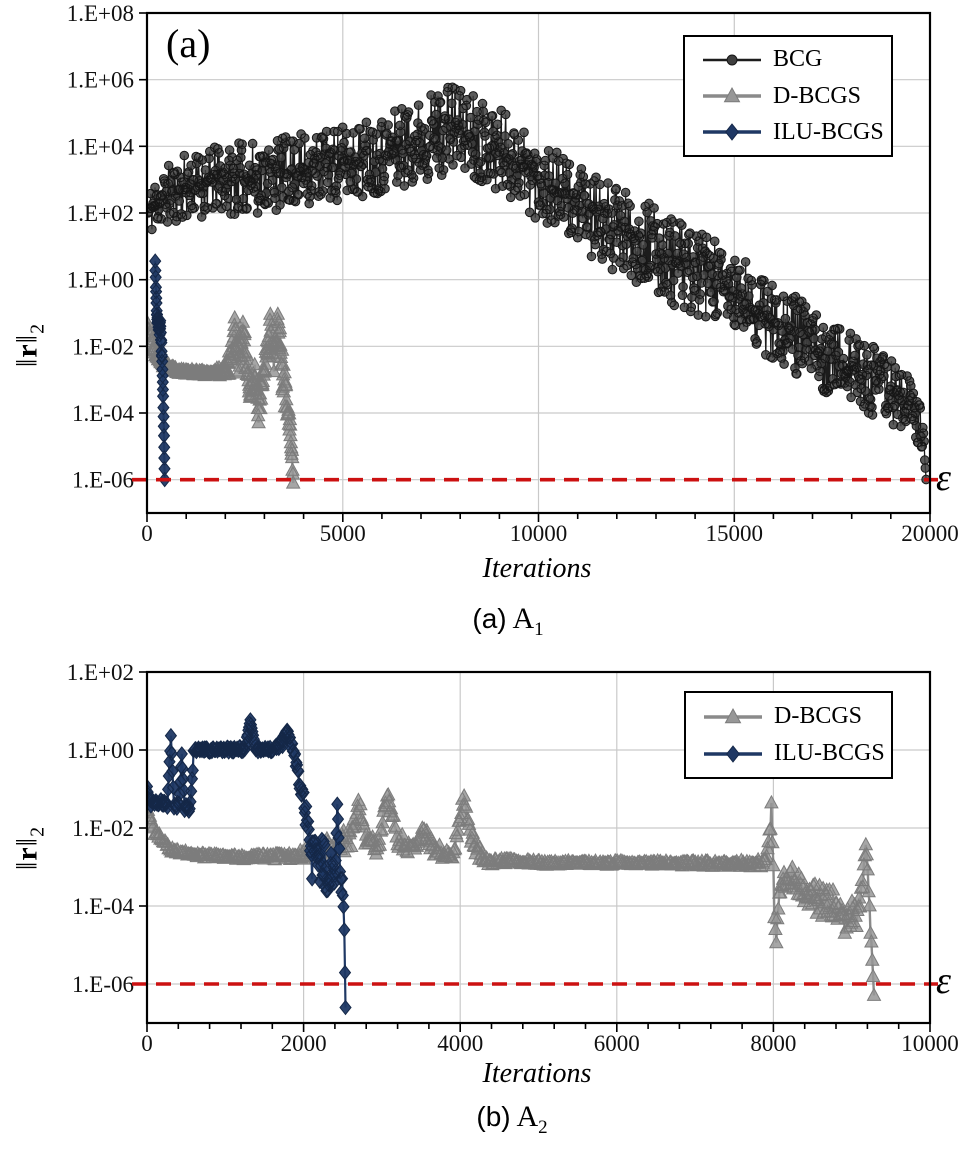 This screenshot has width=969, height=1152. I want to click on epsilon-label-b: ε, so click(943, 981).